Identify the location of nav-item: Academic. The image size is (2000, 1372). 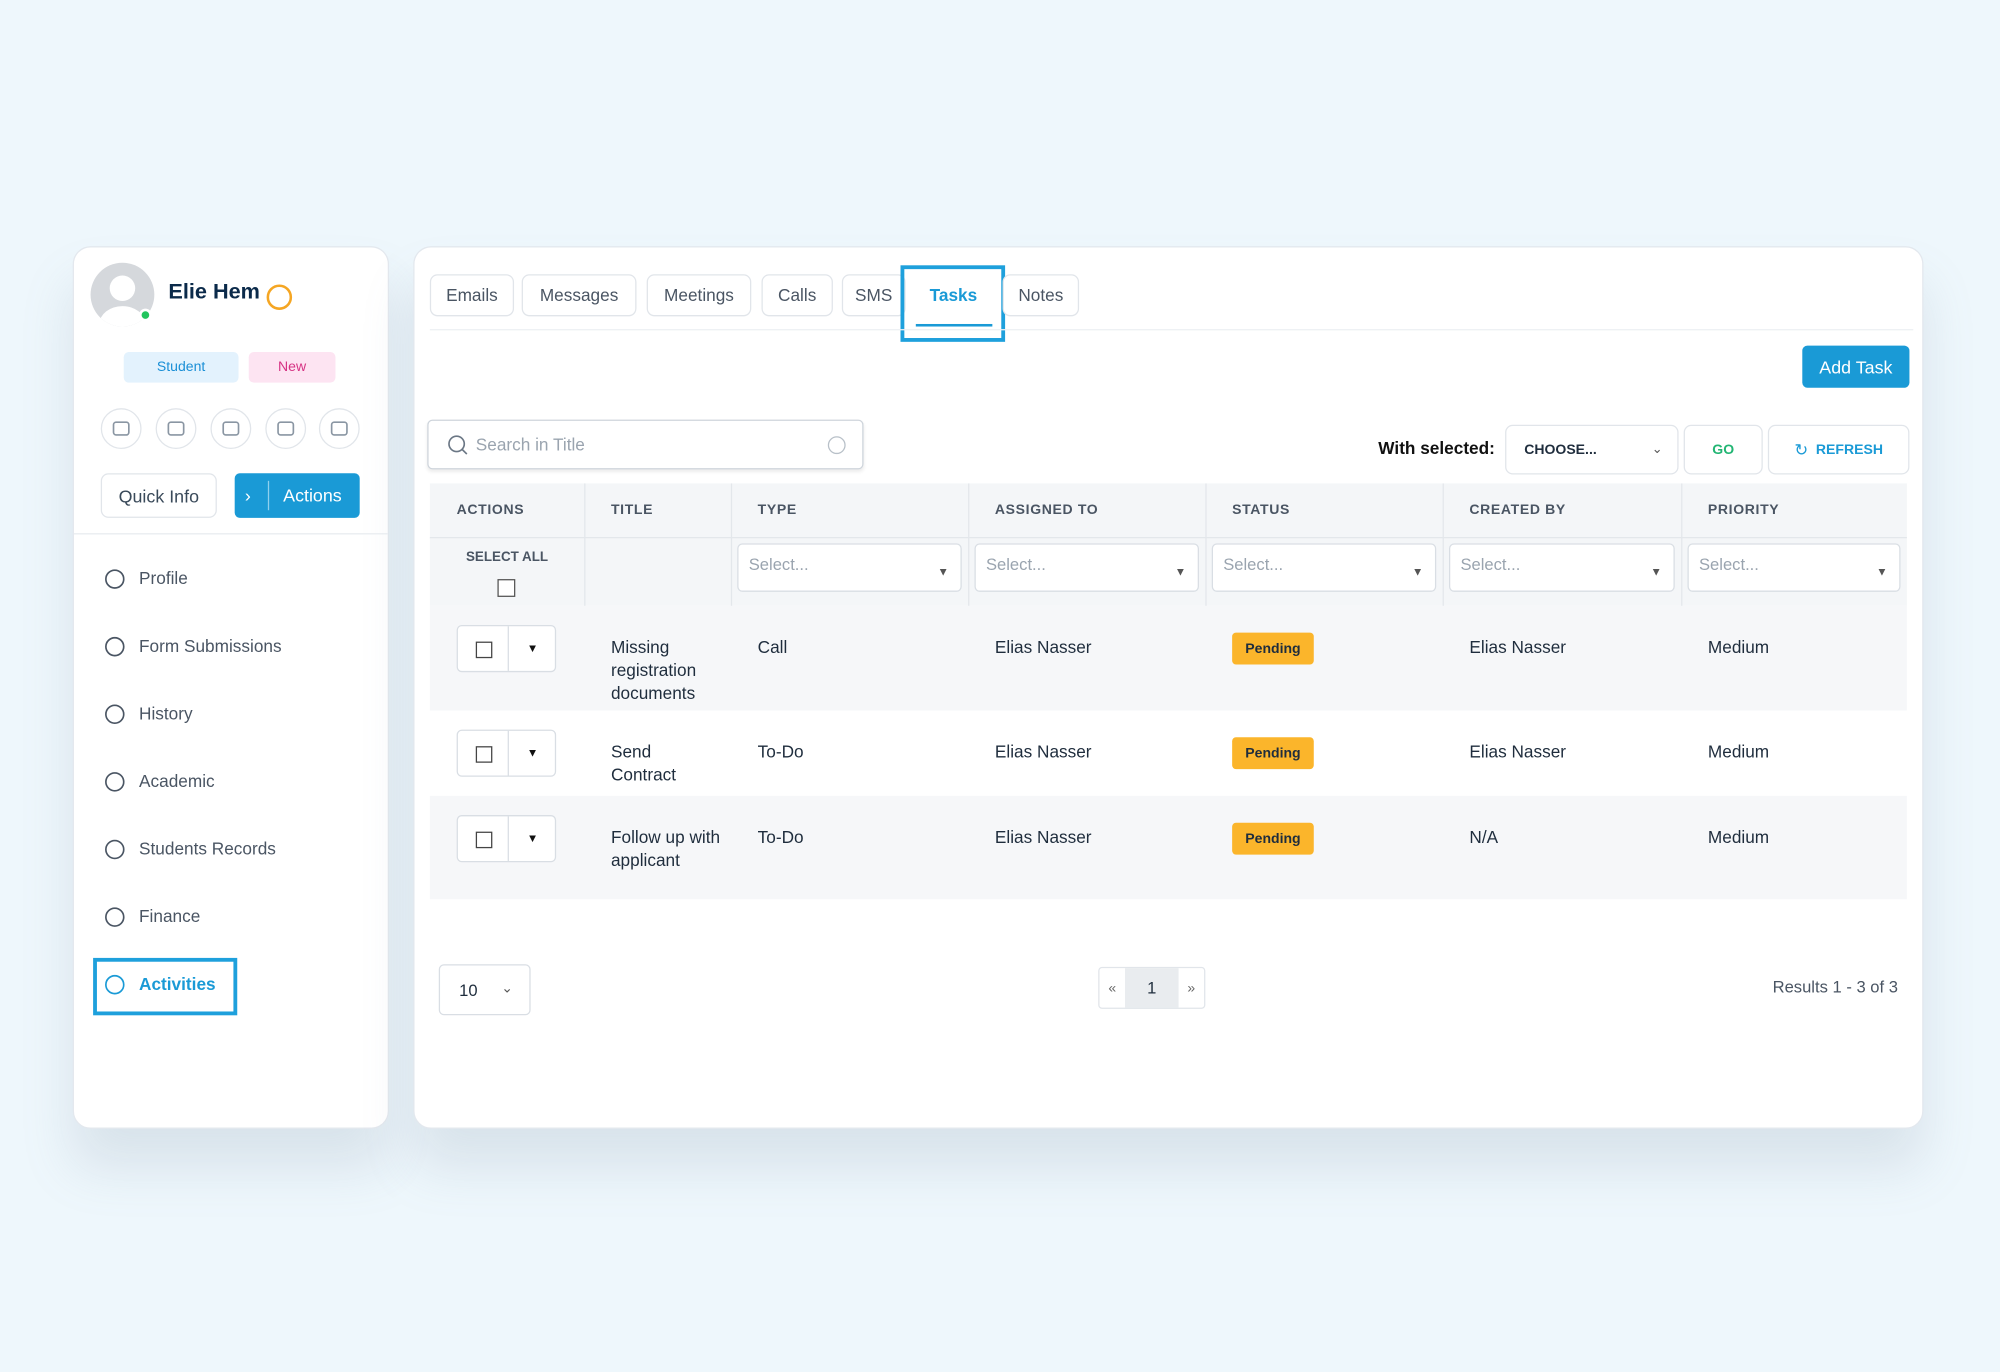
(177, 781).